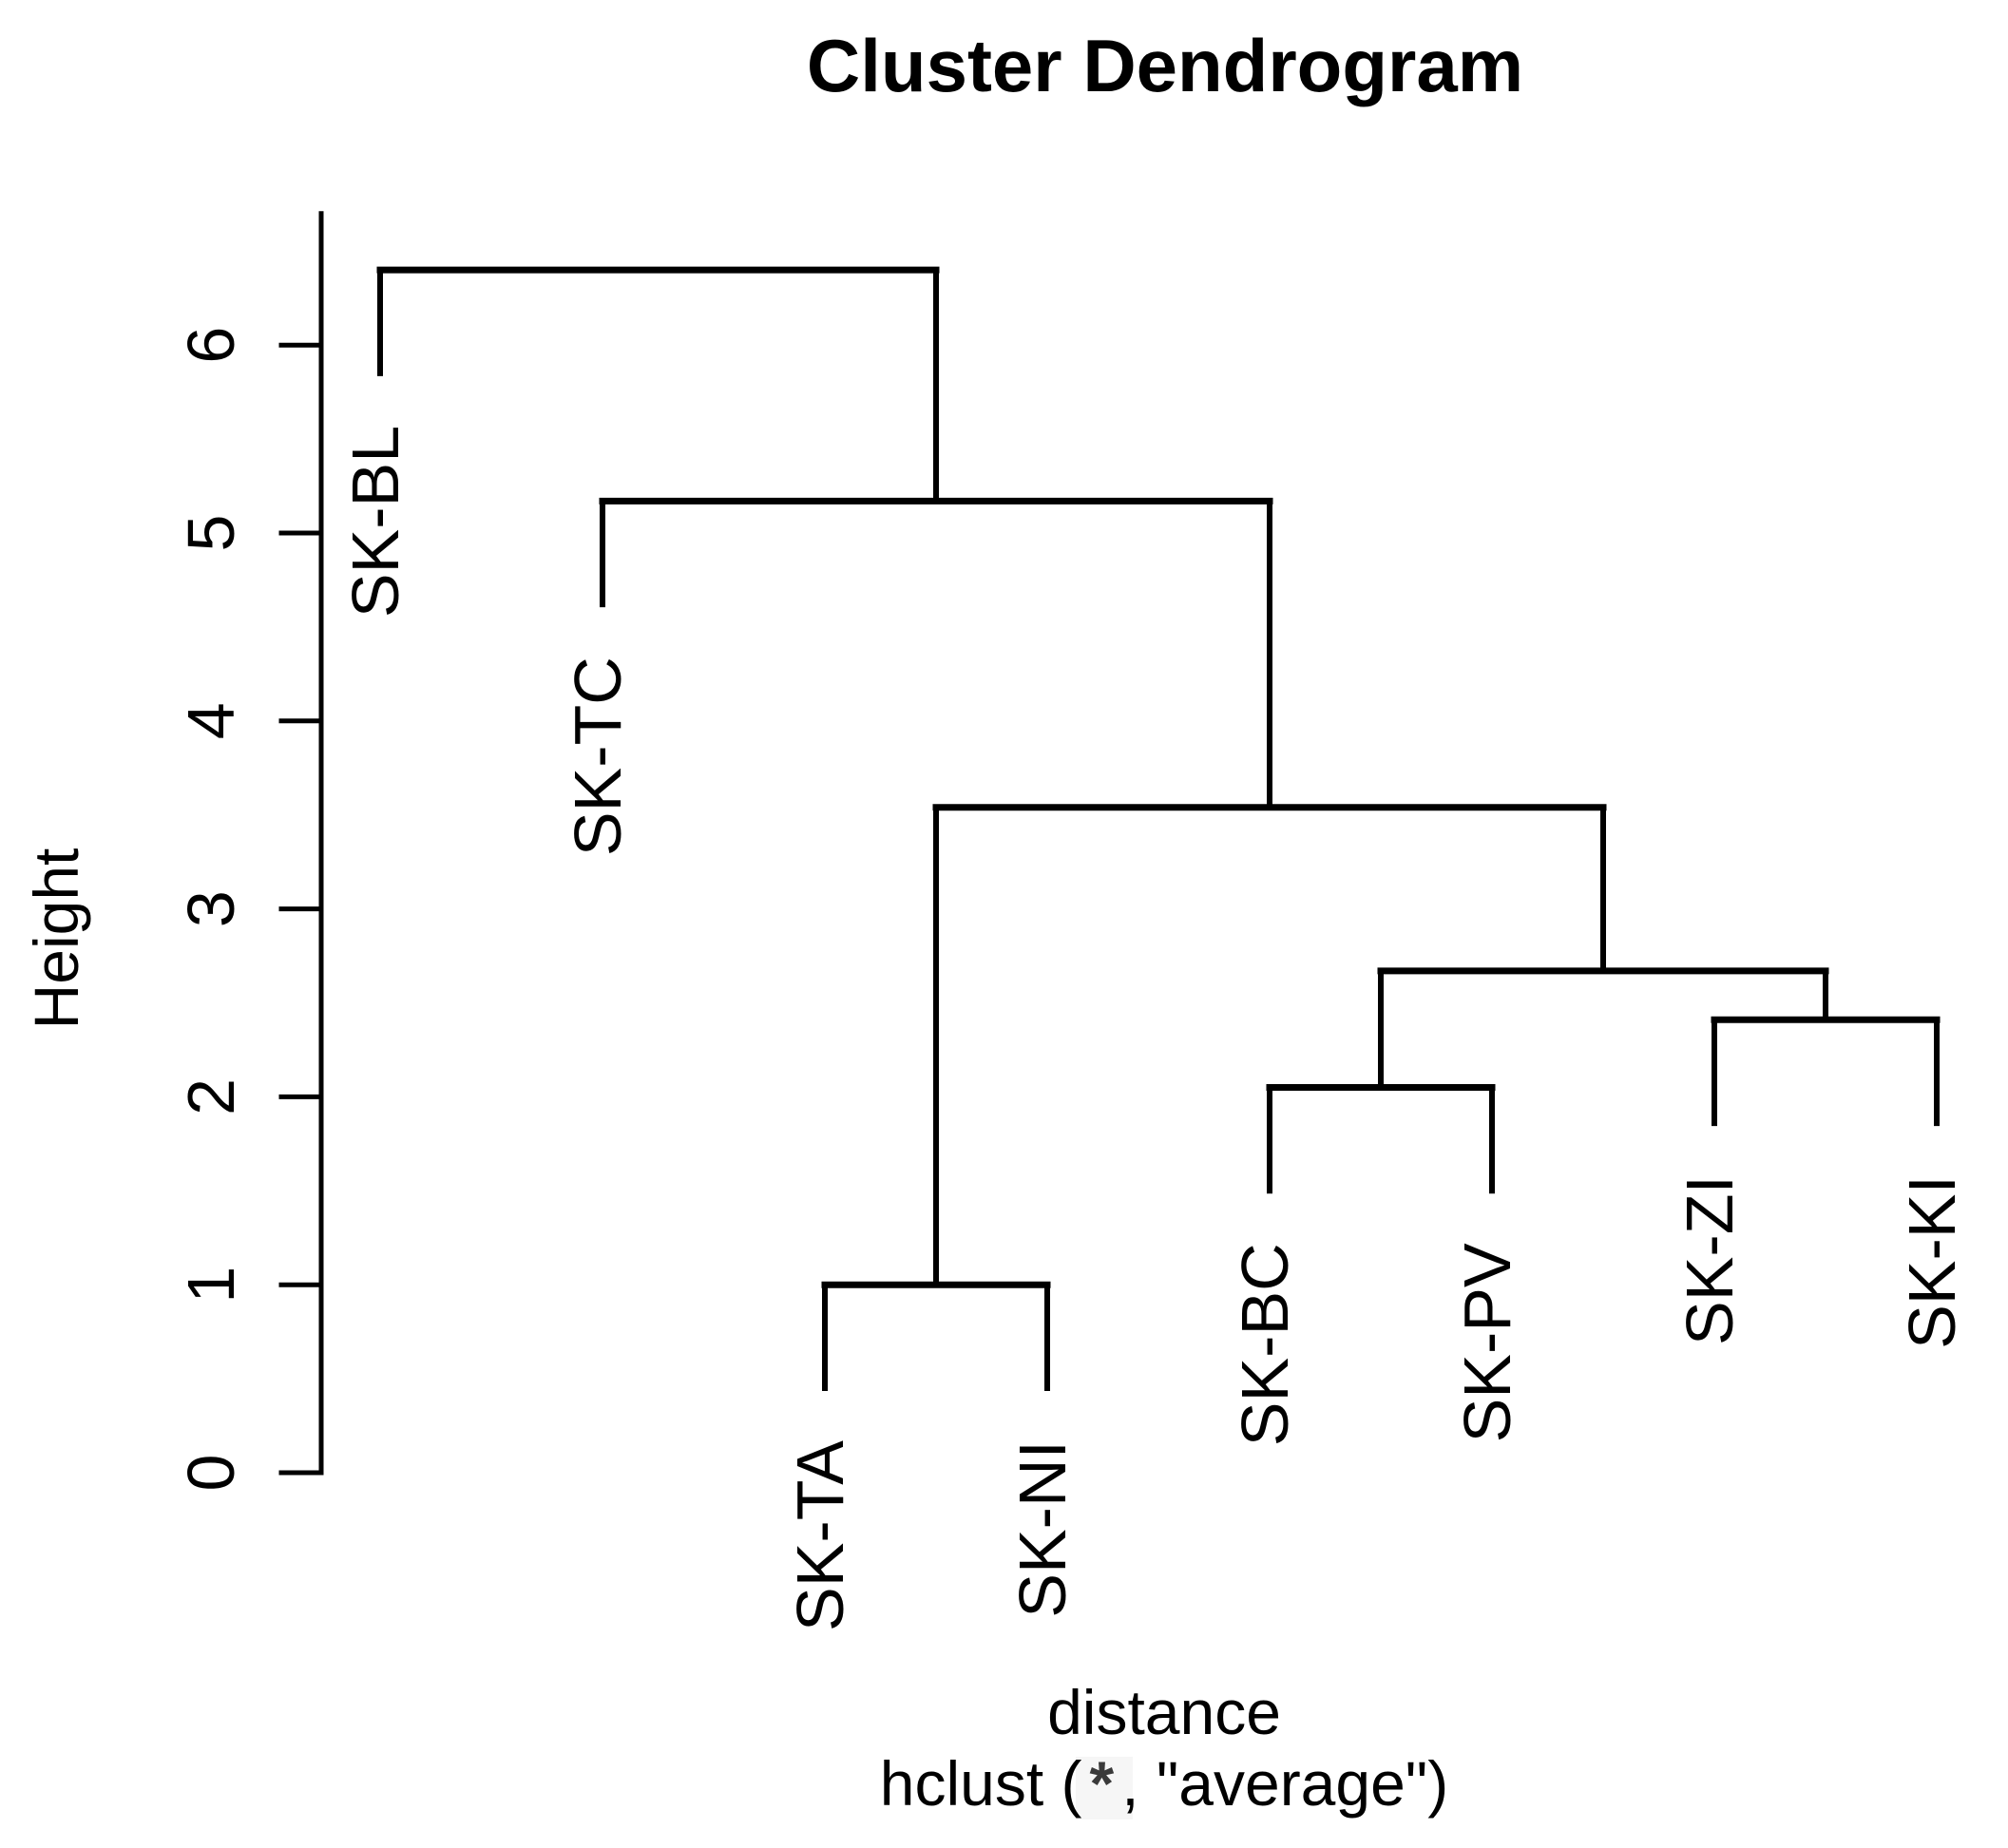  Describe the element at coordinates (1043, 1529) in the screenshot. I see `leaf-label: SK-NI` at that location.